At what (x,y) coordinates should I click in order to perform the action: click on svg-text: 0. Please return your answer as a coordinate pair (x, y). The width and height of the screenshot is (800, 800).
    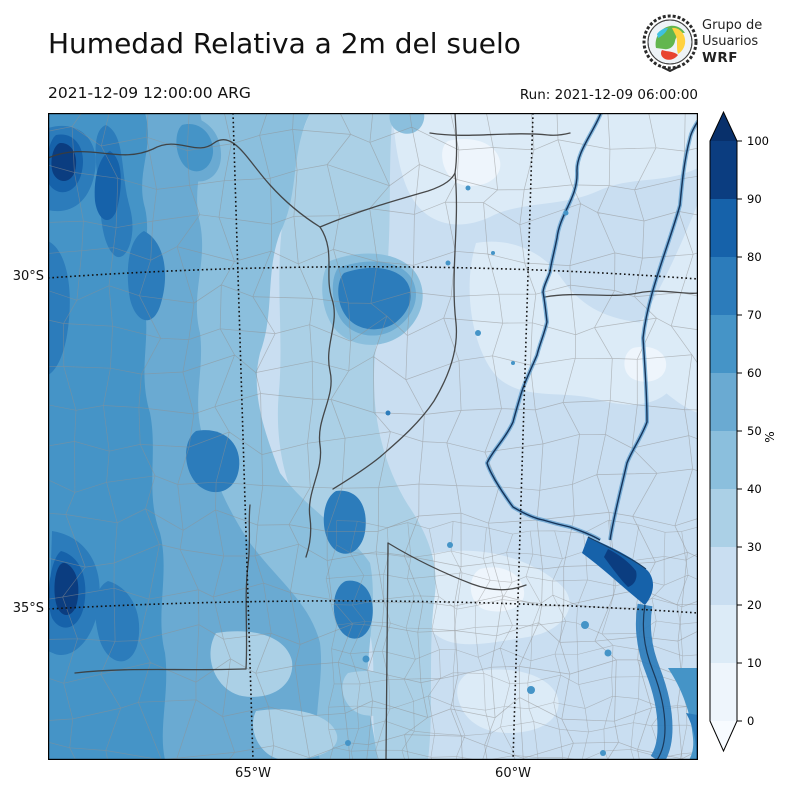
    Looking at the image, I should click on (750, 721).